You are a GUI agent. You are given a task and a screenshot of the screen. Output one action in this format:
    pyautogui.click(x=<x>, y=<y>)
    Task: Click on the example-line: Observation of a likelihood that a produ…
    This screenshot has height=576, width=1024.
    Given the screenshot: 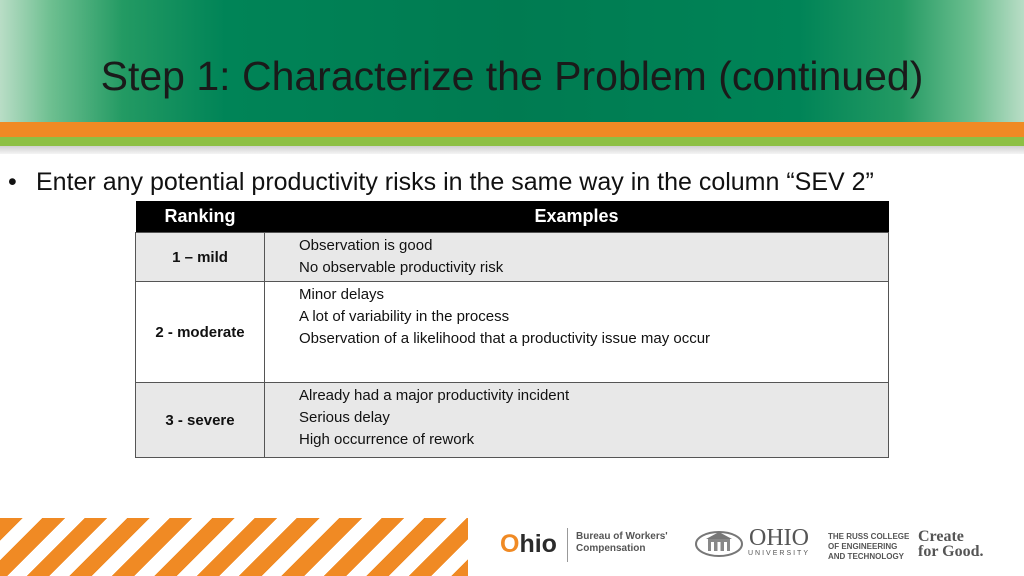 What is the action you would take?
    pyautogui.click(x=505, y=338)
    